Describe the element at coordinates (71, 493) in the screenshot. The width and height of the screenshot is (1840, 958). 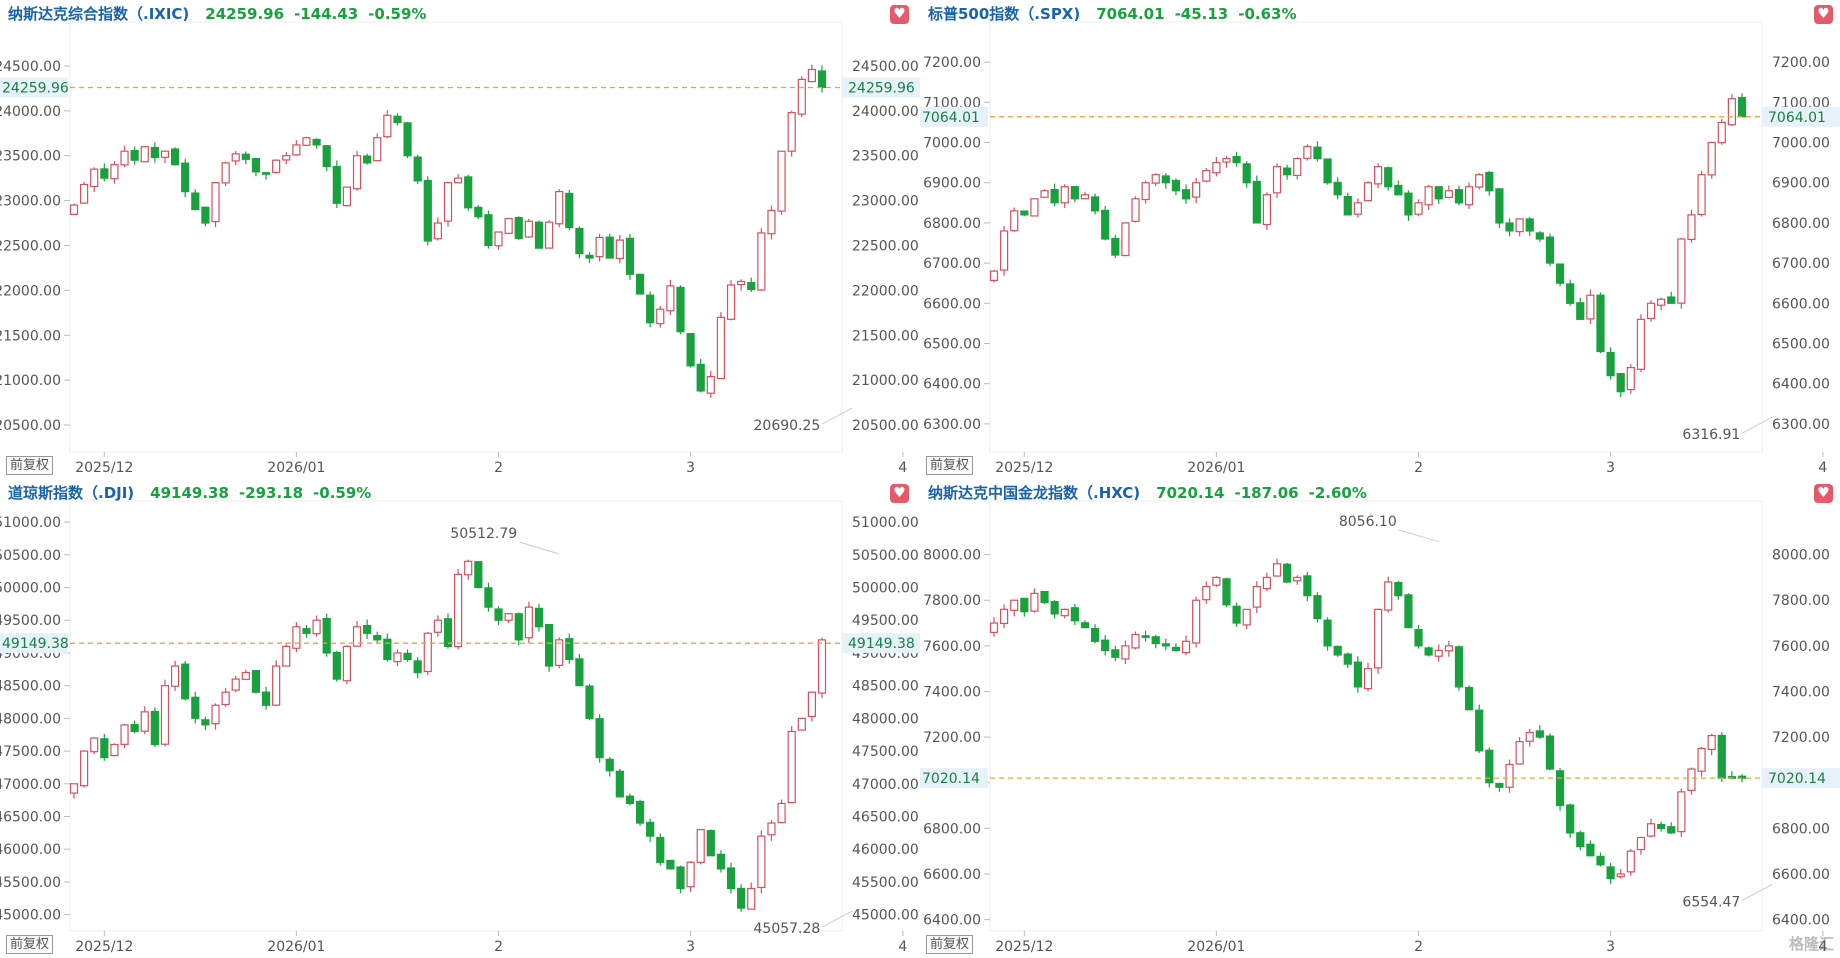
I see `chart-title: 道琼斯指数（.DJI)` at that location.